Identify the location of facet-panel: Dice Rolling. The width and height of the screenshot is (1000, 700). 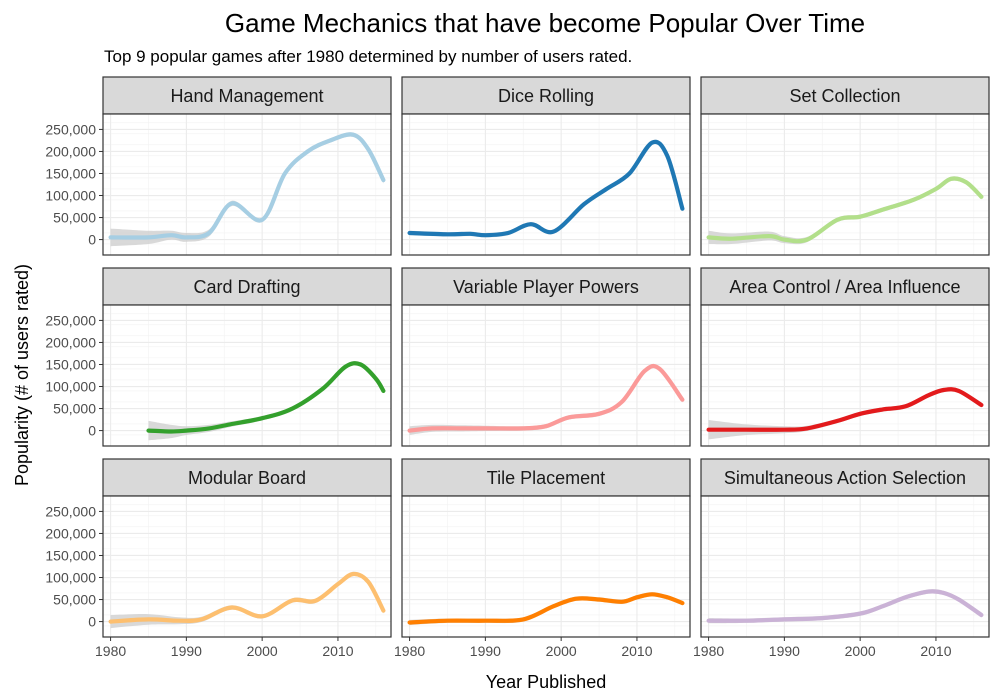
(546, 166).